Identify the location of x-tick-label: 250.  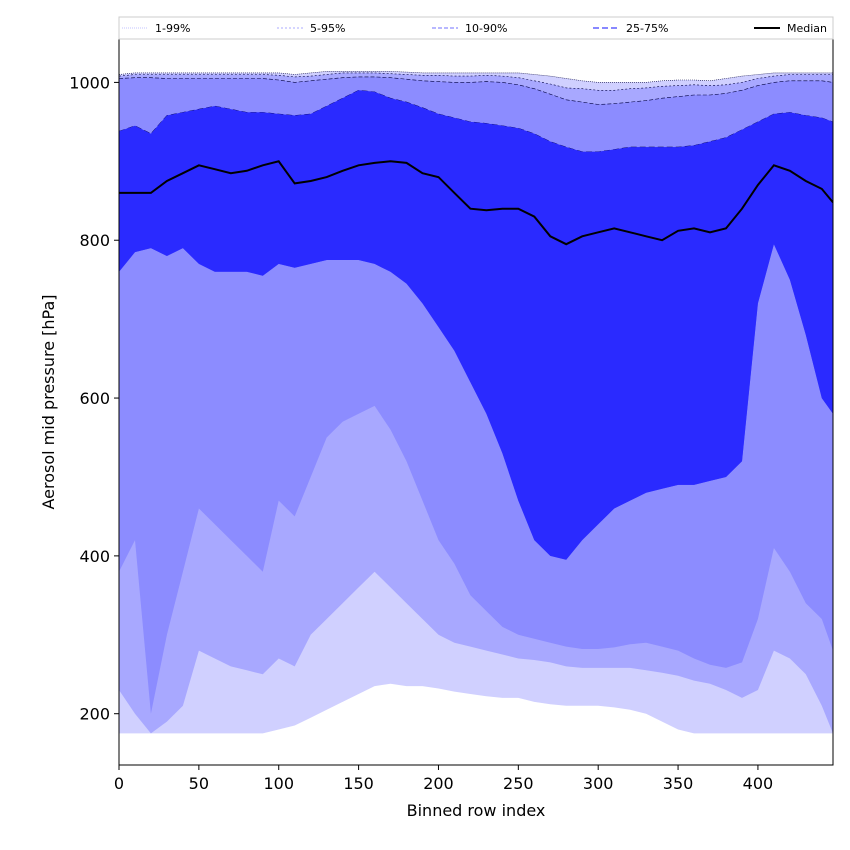
(518, 783).